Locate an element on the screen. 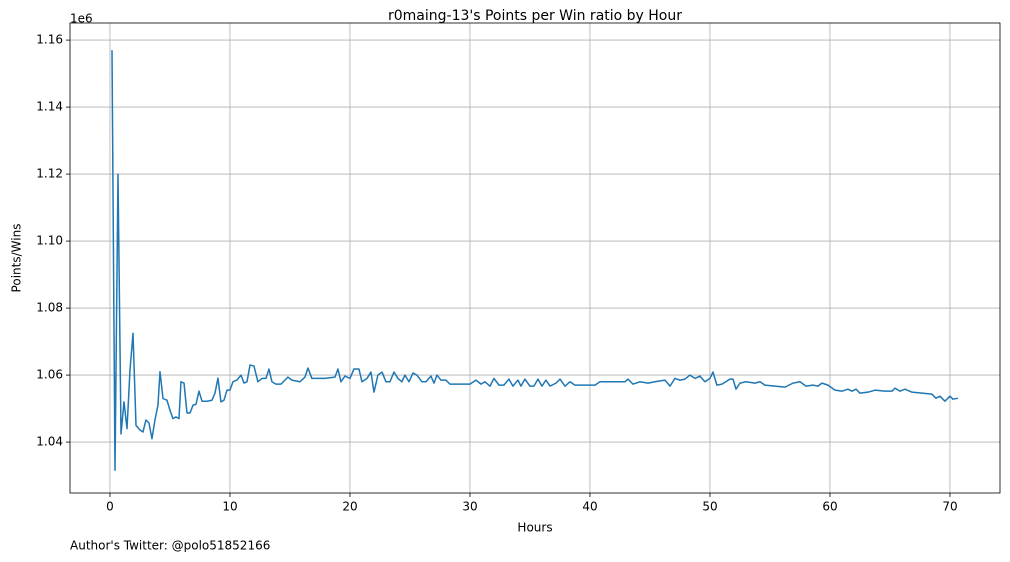 This screenshot has height=562, width=1010. footnote: Author's Twitter: @polo51852166 is located at coordinates (170, 546).